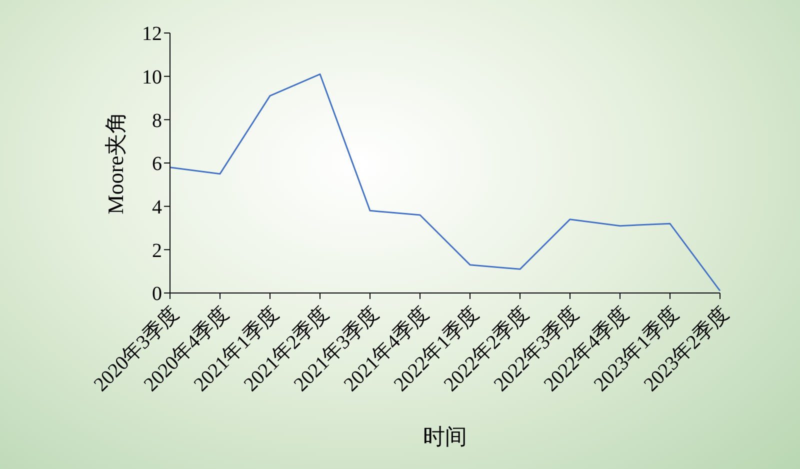  Describe the element at coordinates (157, 207) in the screenshot. I see `y-tick-label: 4` at that location.